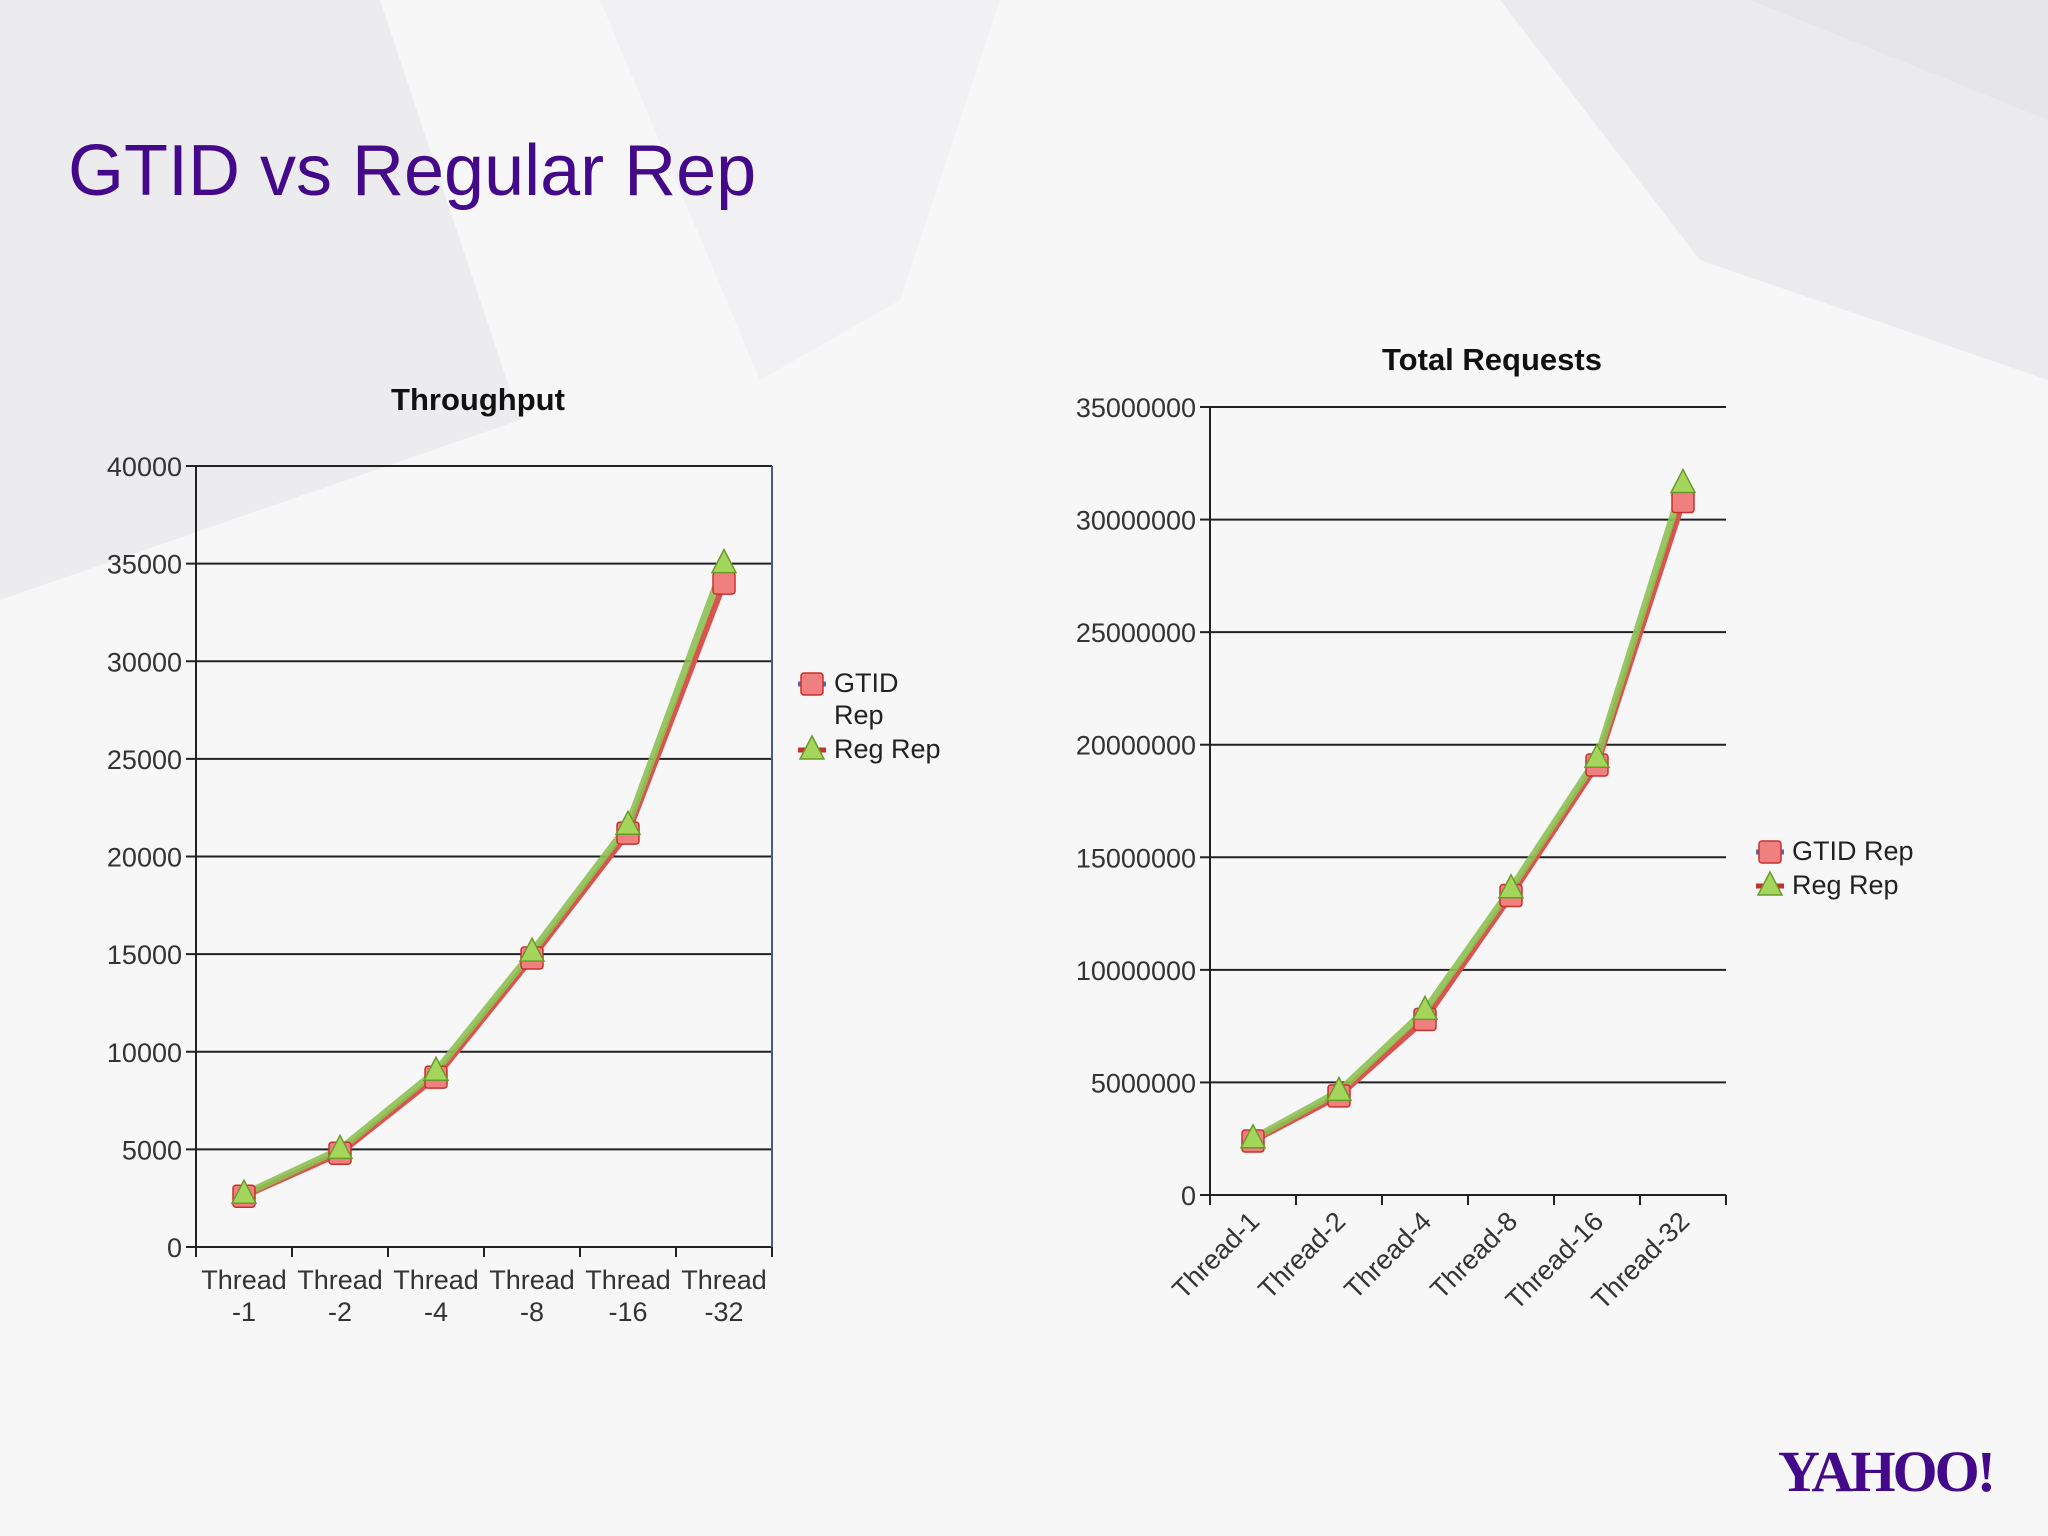 This screenshot has height=1536, width=2048. I want to click on throughput-xtick-label-line: -32, so click(723, 1312).